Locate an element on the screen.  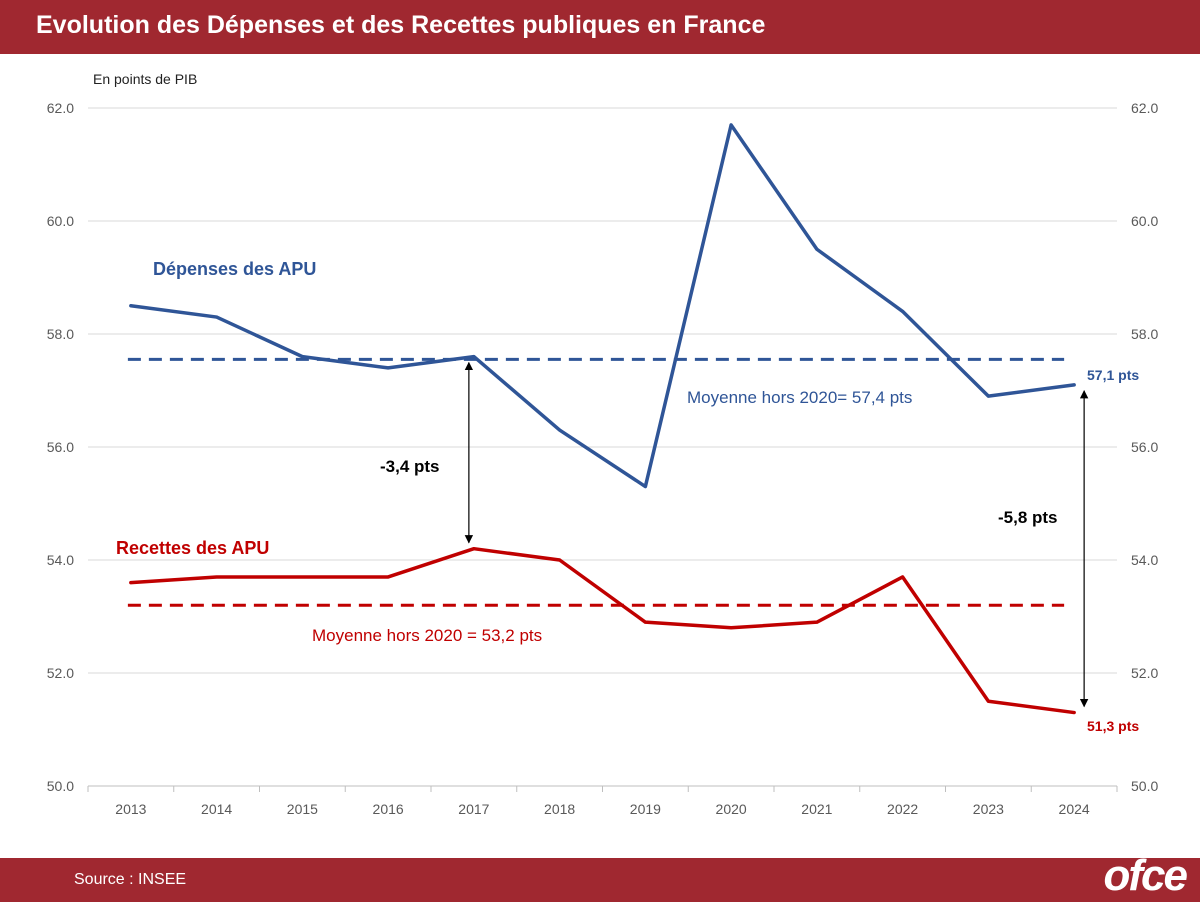
x-tick-label: 2021 is located at coordinates (816, 809).